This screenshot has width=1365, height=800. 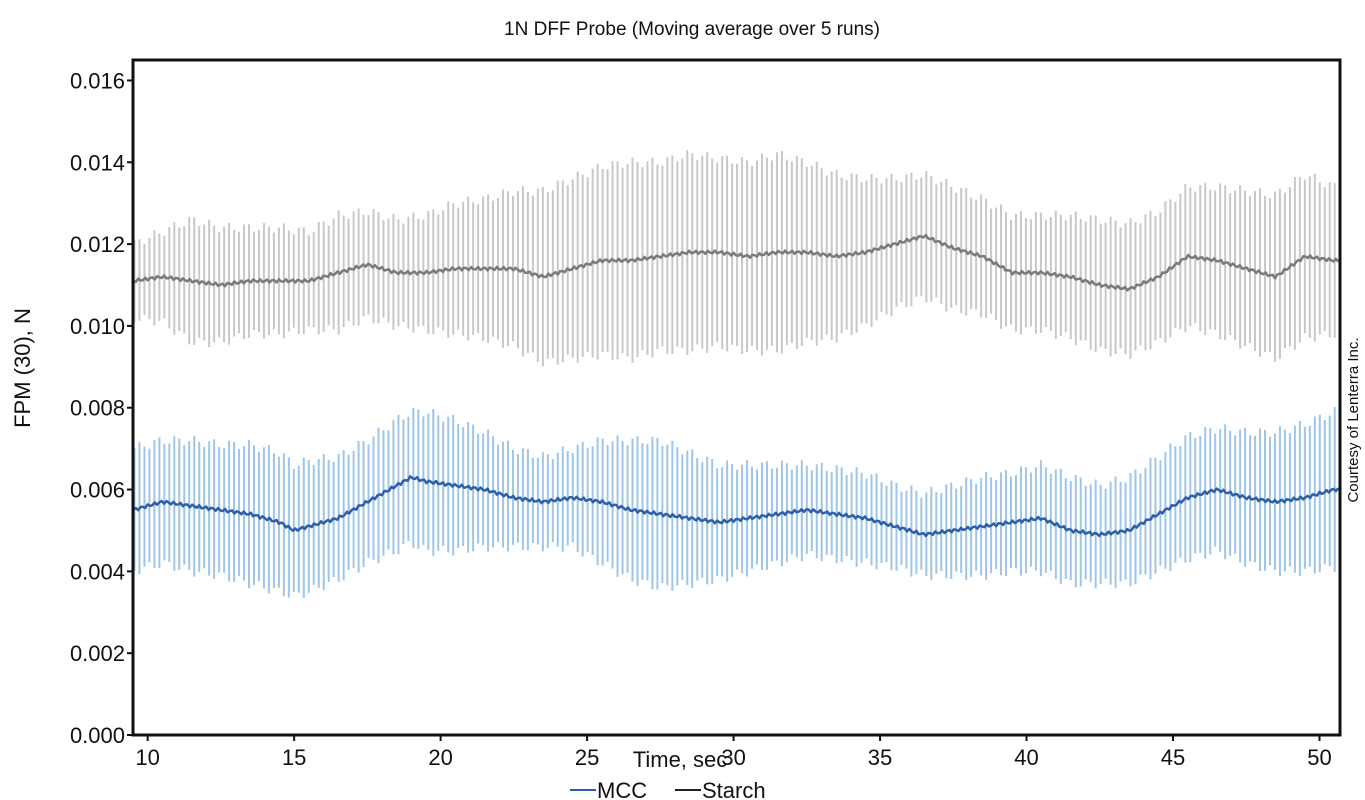 I want to click on y-axis-label: FPM (30), N, so click(x=22, y=368).